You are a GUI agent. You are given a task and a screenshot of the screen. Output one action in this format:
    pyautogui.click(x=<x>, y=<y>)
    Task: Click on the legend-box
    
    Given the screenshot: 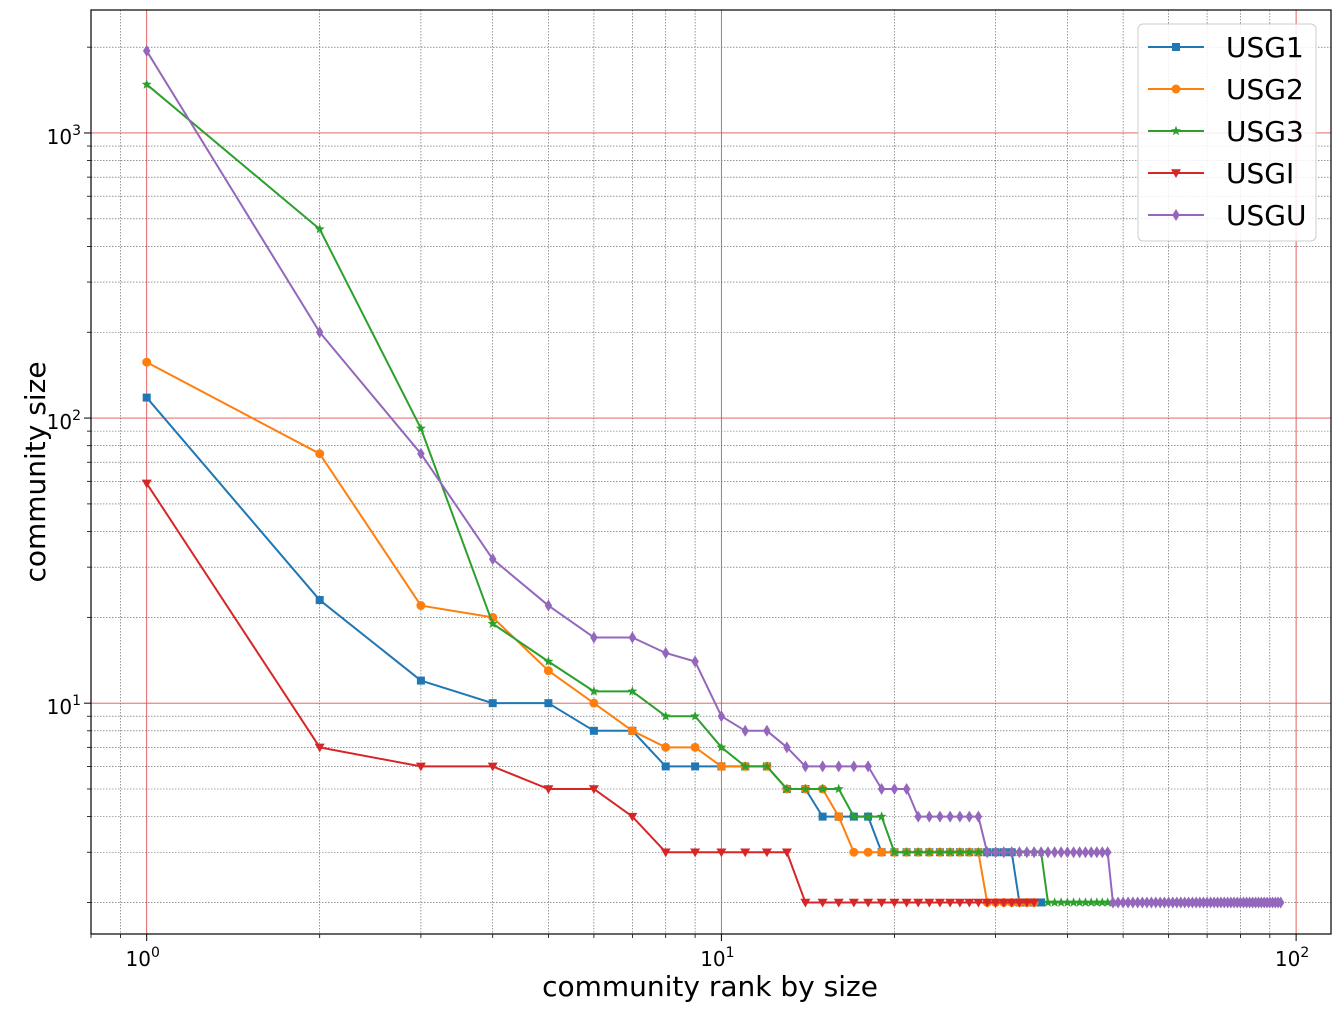 What is the action you would take?
    pyautogui.click(x=1227, y=132)
    